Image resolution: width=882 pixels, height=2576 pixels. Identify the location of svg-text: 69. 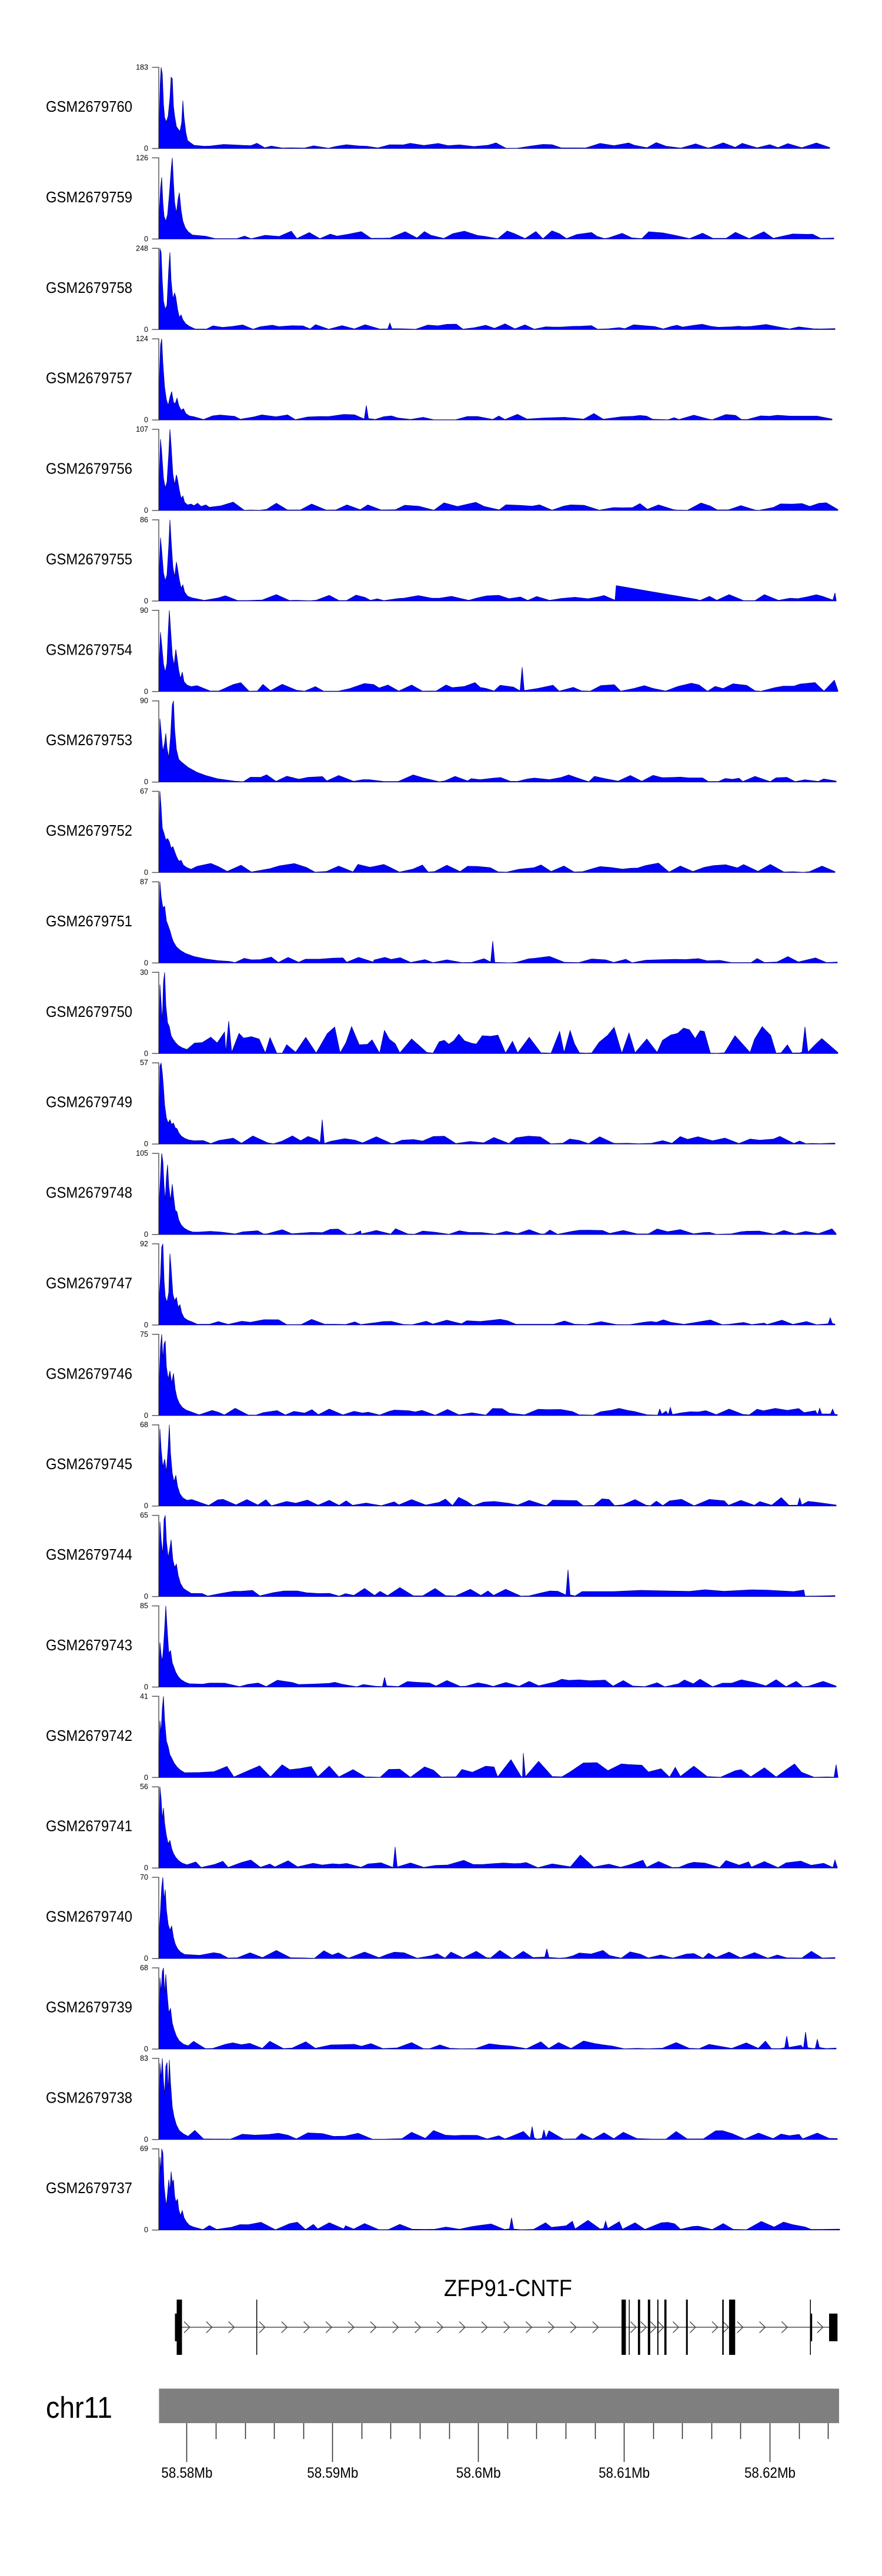
(144, 2149).